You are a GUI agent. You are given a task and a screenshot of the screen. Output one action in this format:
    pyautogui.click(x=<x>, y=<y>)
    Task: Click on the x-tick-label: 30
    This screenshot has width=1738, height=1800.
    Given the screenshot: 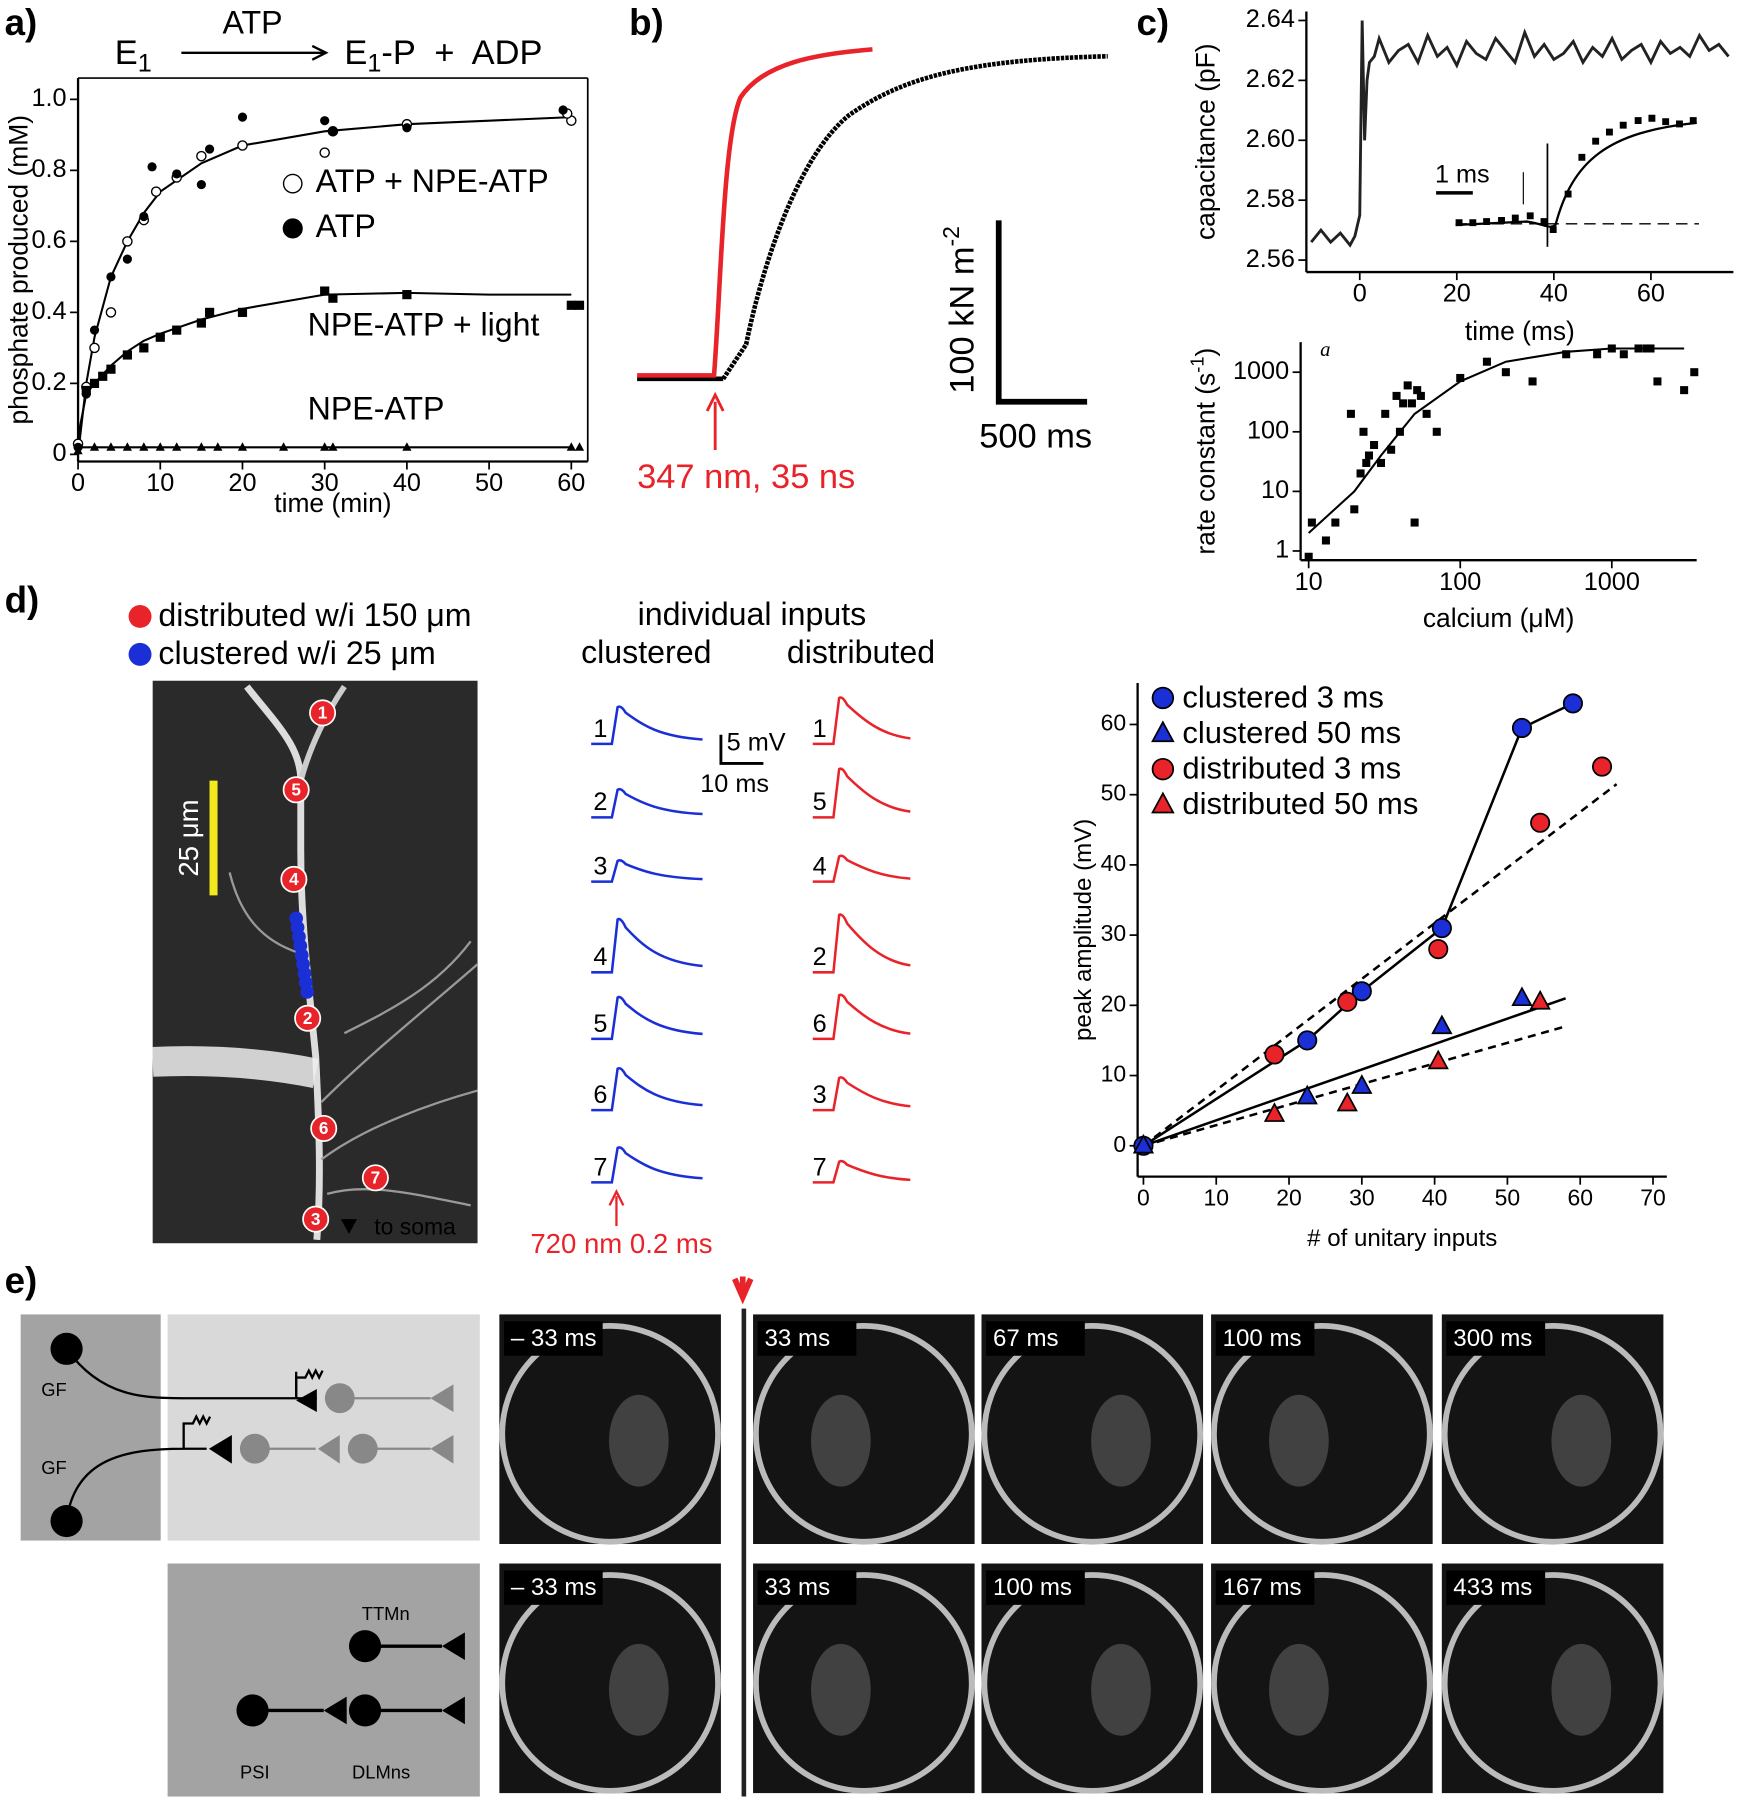 What is the action you would take?
    pyautogui.click(x=1362, y=1198)
    